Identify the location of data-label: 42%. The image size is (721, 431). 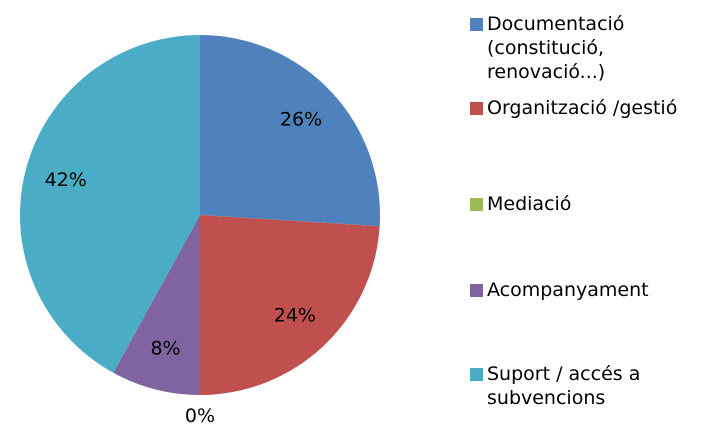
(66, 180).